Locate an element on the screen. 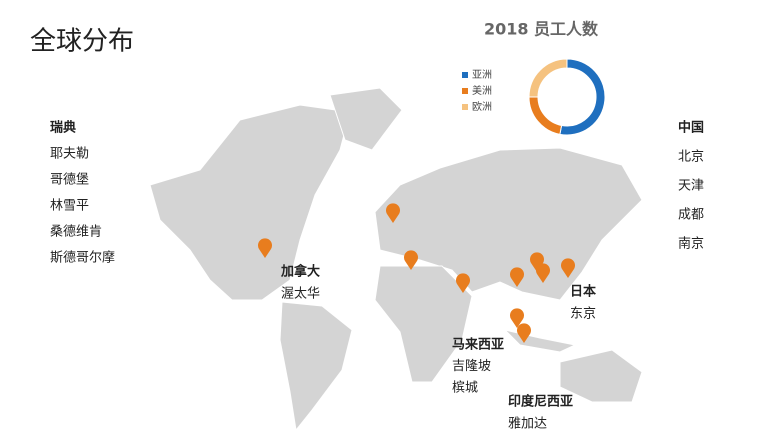 The width and height of the screenshot is (760, 436). legend-label: 欧洲 is located at coordinates (482, 107).